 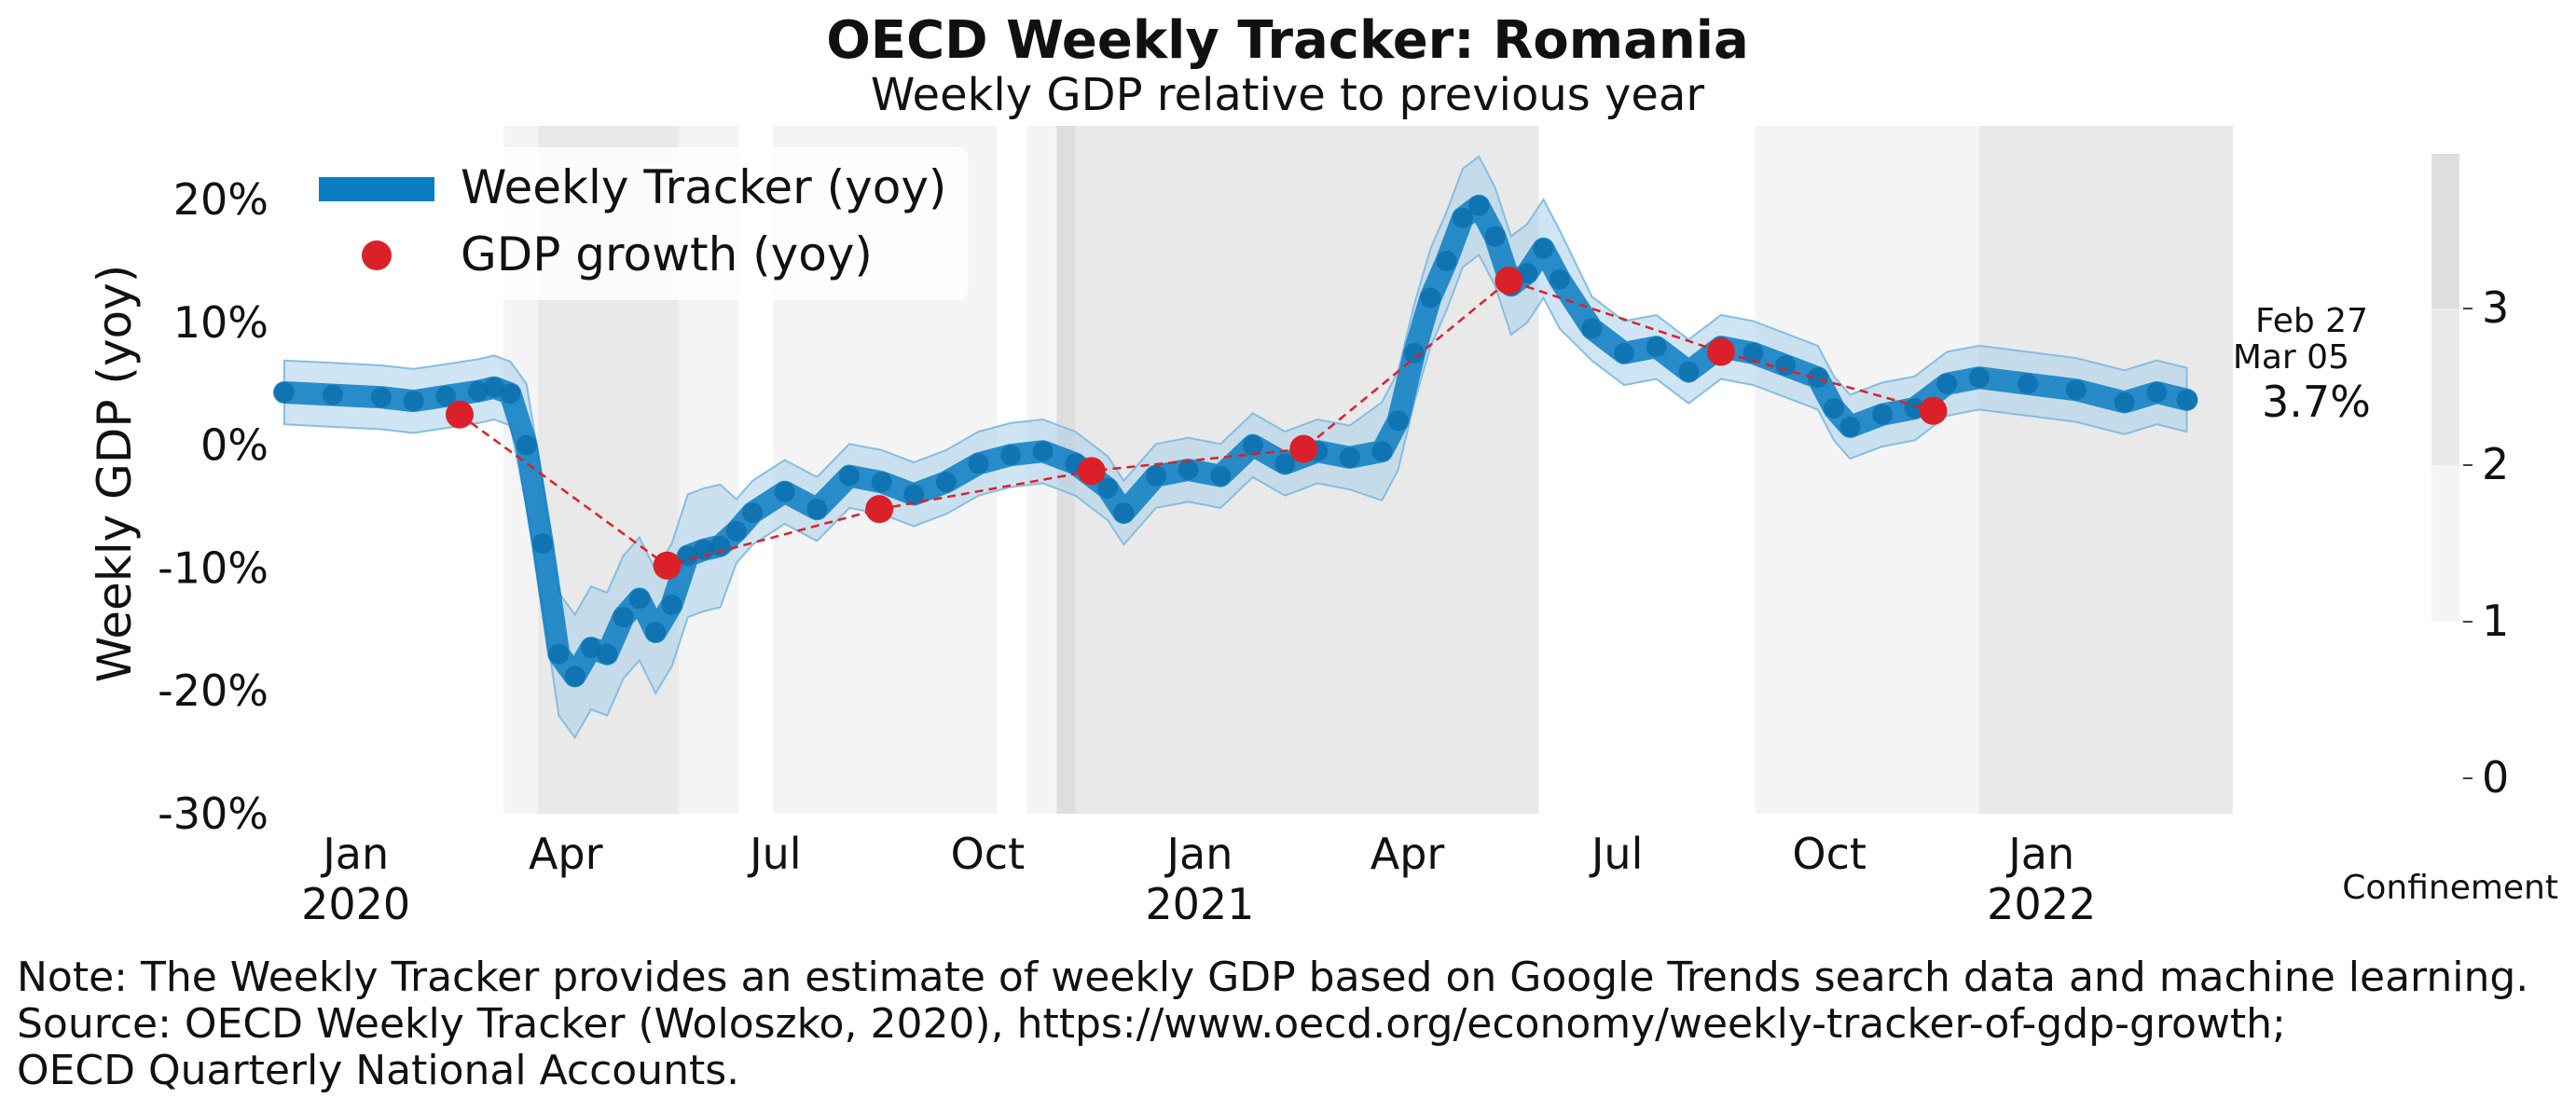 I want to click on legend: Weekly Tracker (yoy) GDP growth (yoy), so click(x=632, y=224).